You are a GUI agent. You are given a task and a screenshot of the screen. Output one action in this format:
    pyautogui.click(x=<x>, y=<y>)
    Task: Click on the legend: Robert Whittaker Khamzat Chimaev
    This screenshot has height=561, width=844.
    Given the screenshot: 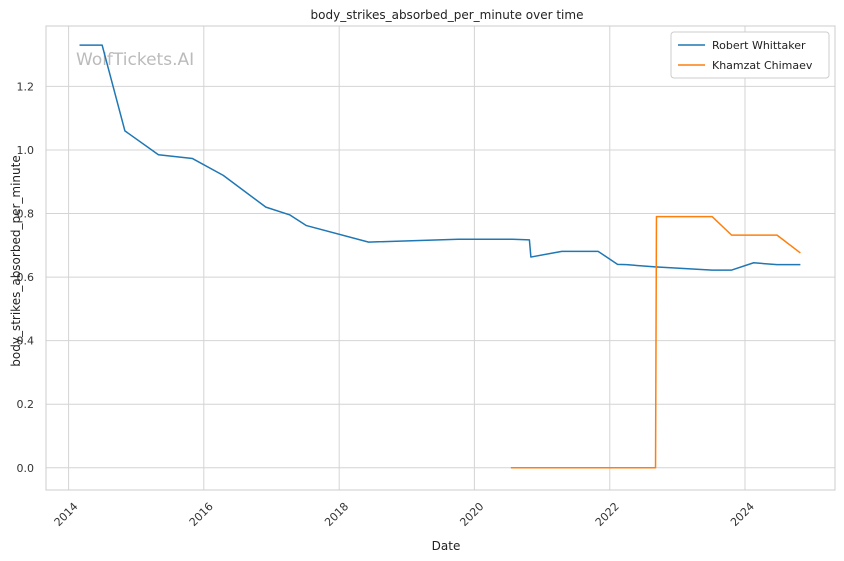 What is the action you would take?
    pyautogui.click(x=750, y=55)
    